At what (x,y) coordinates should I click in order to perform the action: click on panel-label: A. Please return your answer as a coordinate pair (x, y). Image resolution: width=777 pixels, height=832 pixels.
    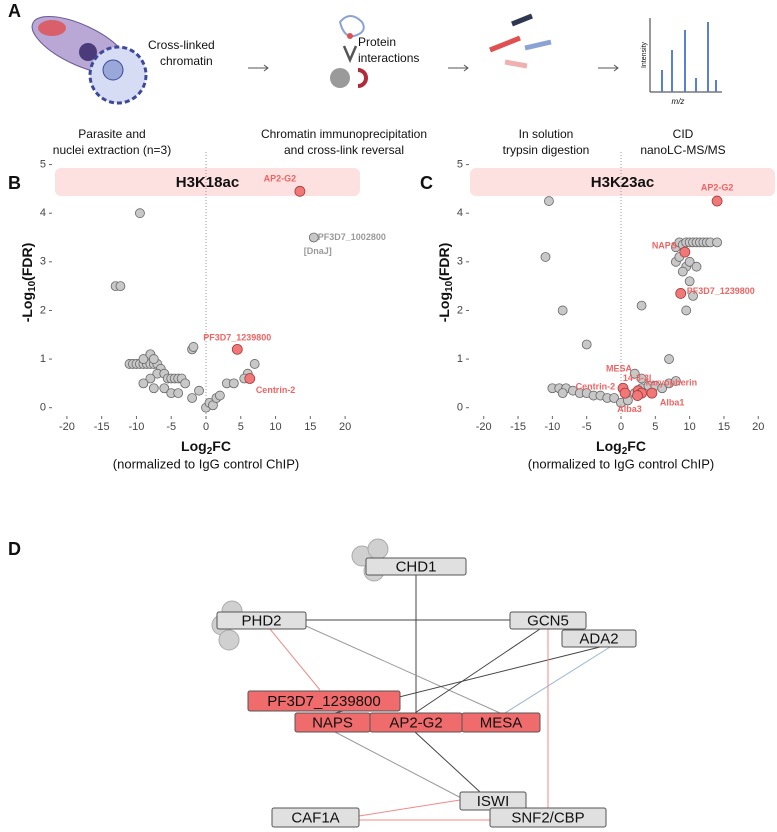
    Looking at the image, I should click on (14, 11).